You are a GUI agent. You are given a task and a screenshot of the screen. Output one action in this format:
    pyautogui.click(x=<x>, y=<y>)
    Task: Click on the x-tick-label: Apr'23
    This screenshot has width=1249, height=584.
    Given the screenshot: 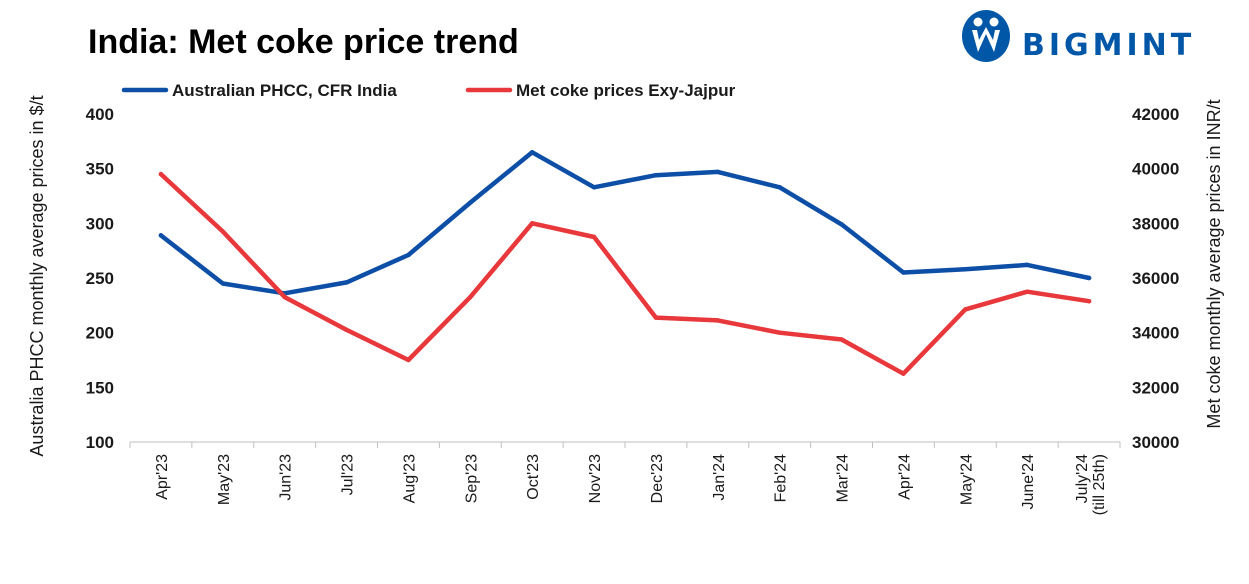 What is the action you would take?
    pyautogui.click(x=162, y=477)
    